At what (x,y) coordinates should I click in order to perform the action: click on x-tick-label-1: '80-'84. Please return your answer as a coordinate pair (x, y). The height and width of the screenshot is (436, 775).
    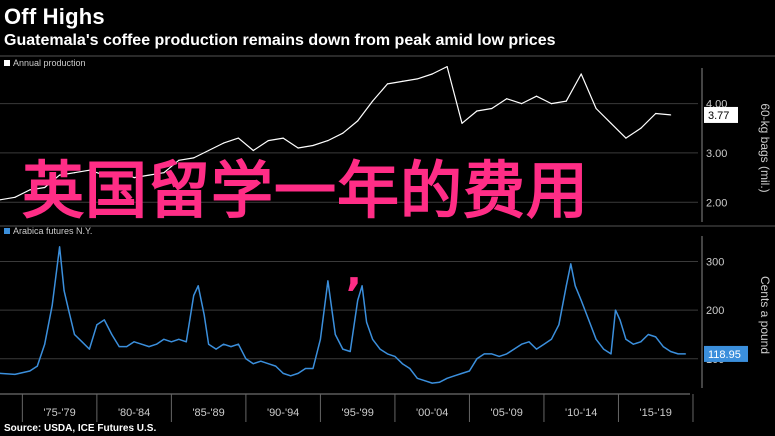
    Looking at the image, I should click on (134, 413).